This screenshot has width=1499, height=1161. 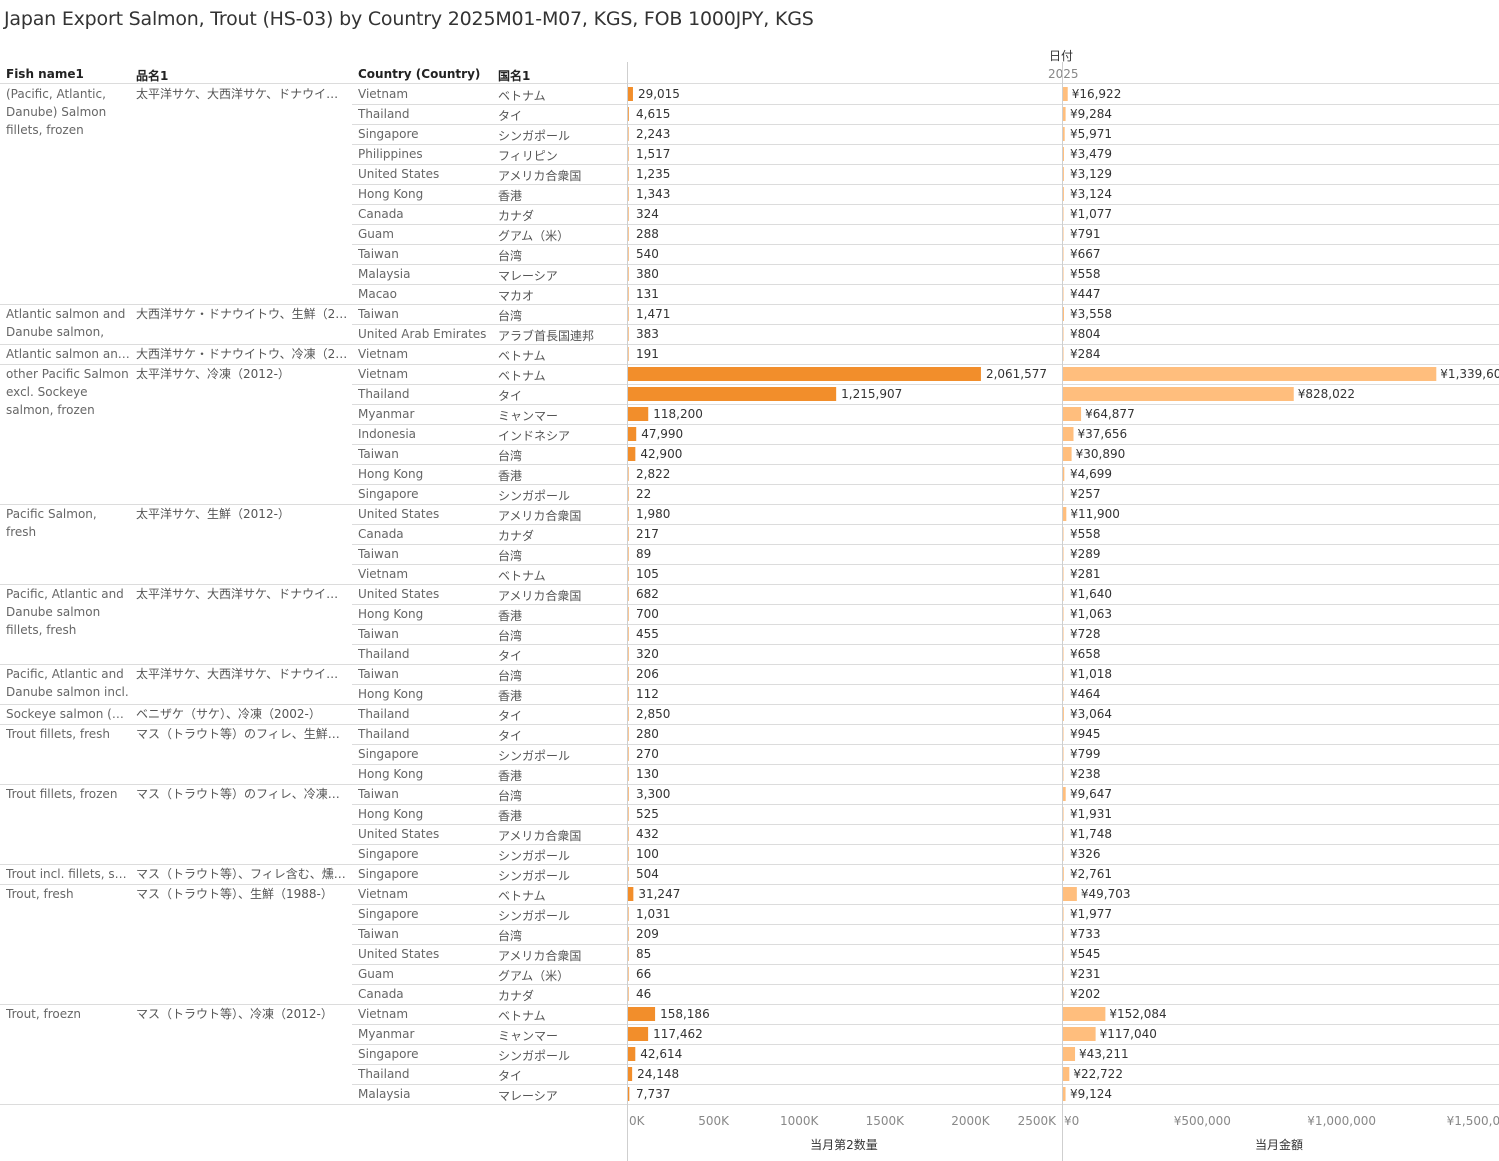 I want to click on header-fish-name: Fish name1, so click(x=45, y=74).